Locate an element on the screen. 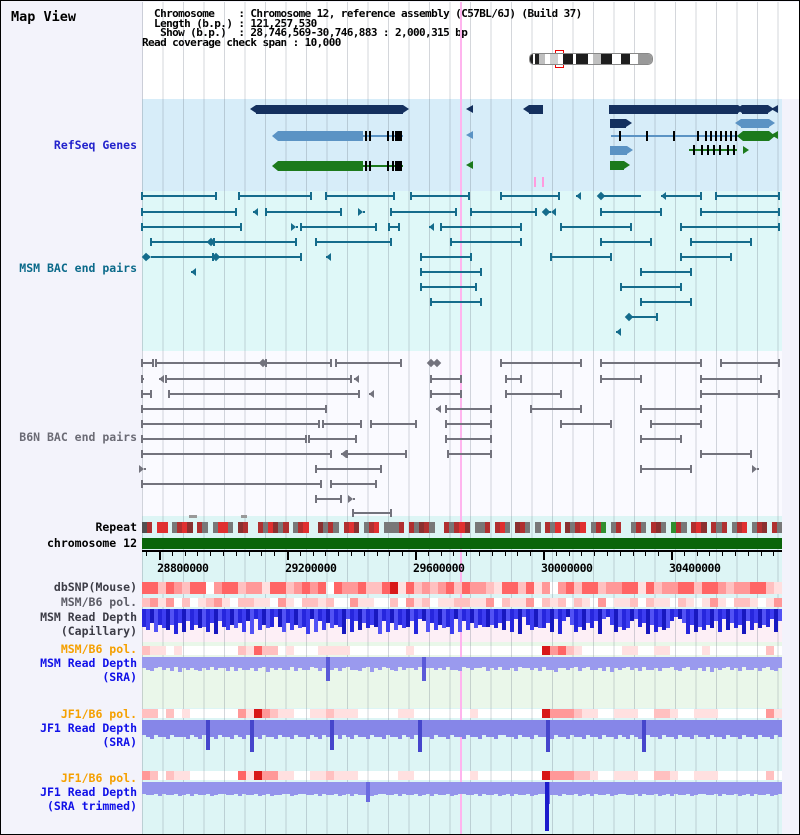 The image size is (800, 835). msm-pol2-strip-bg is located at coordinates (462, 650).